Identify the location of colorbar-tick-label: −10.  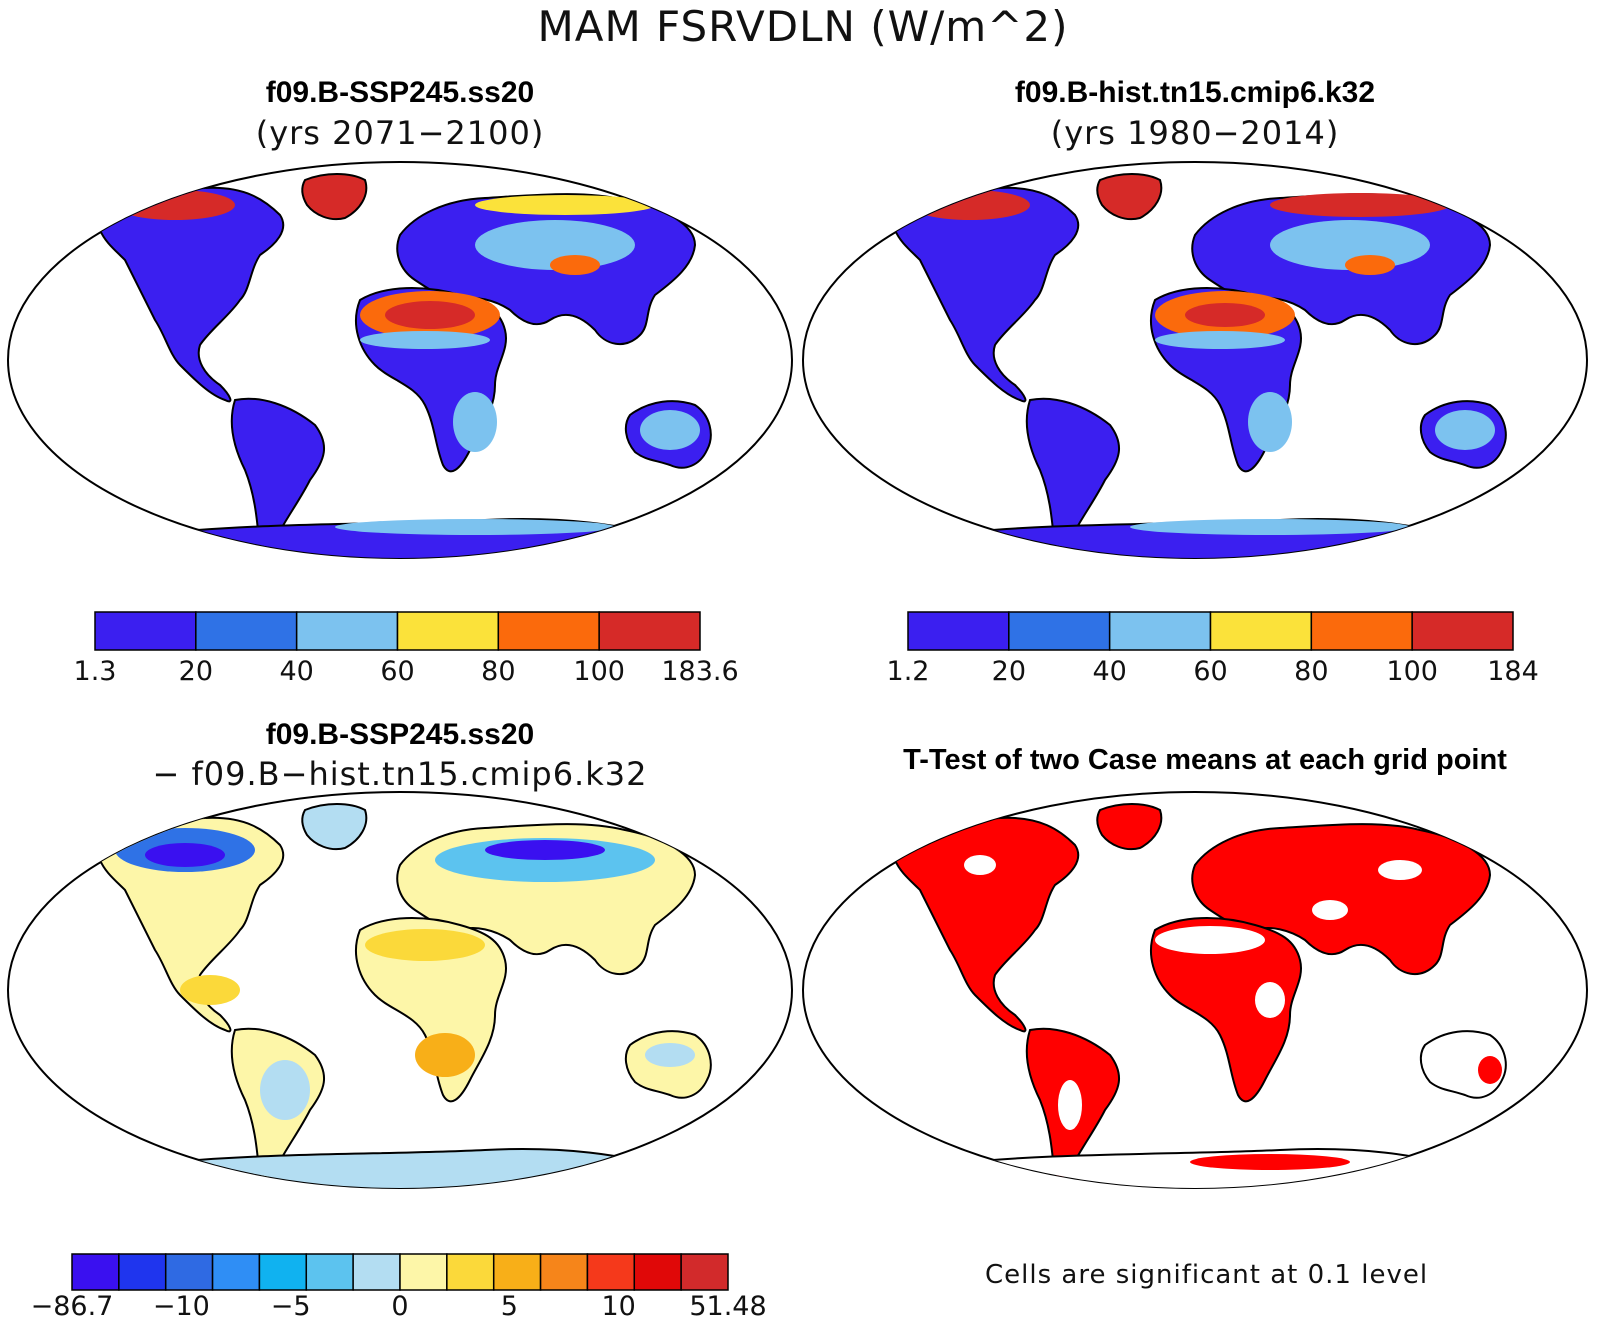
(181, 1306).